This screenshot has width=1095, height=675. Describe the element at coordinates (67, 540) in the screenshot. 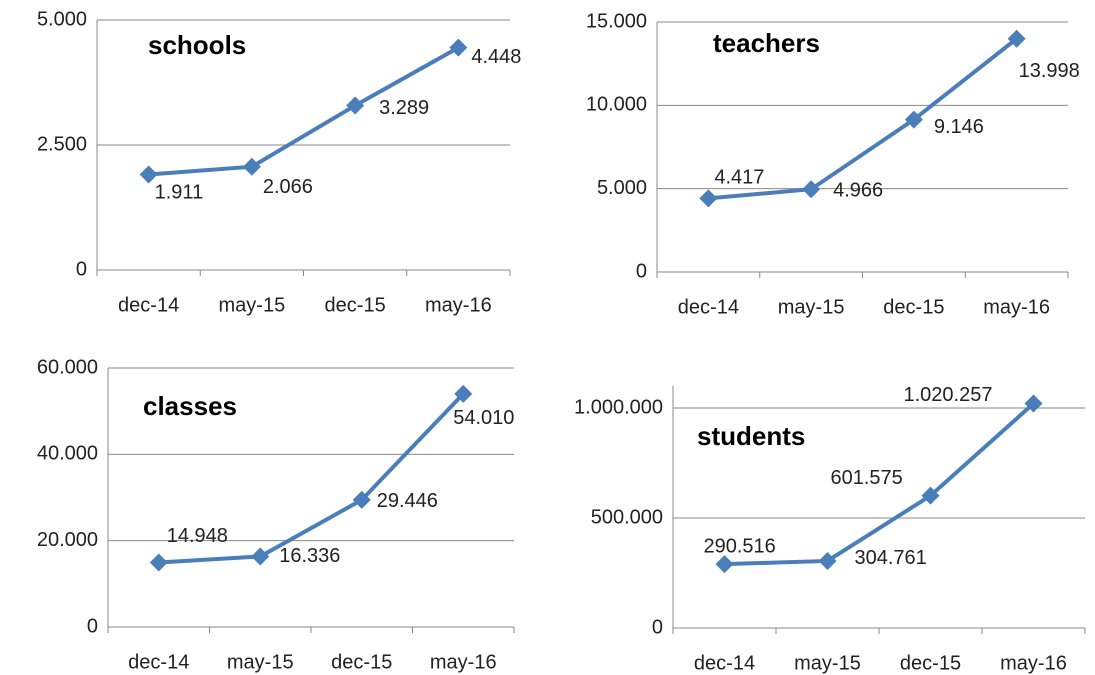

I see `y-tick-label: 20.000` at that location.